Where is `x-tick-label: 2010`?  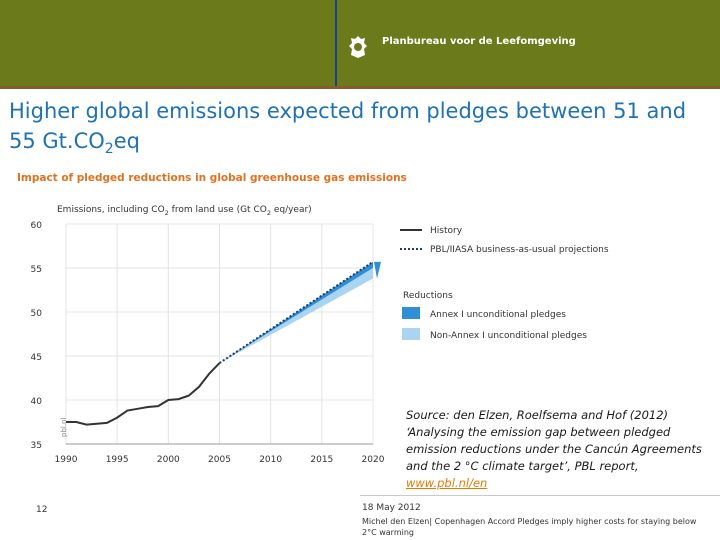
x-tick-label: 2010 is located at coordinates (270, 460).